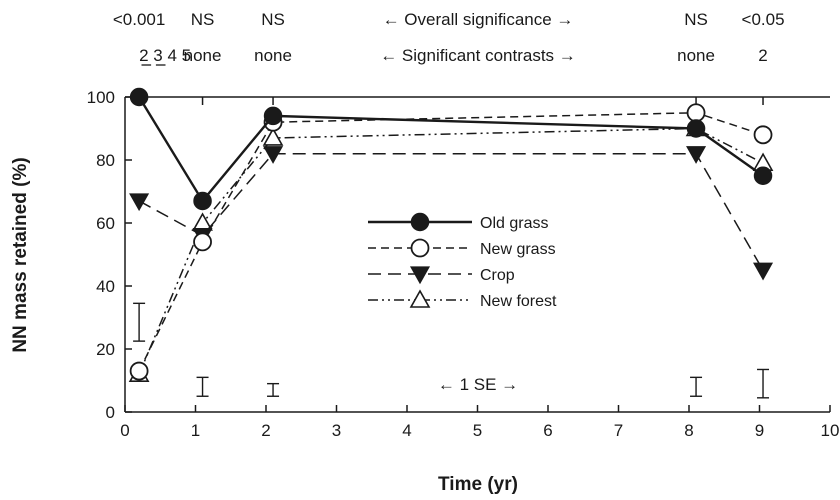  I want to click on x-tick-label: 6, so click(547, 430).